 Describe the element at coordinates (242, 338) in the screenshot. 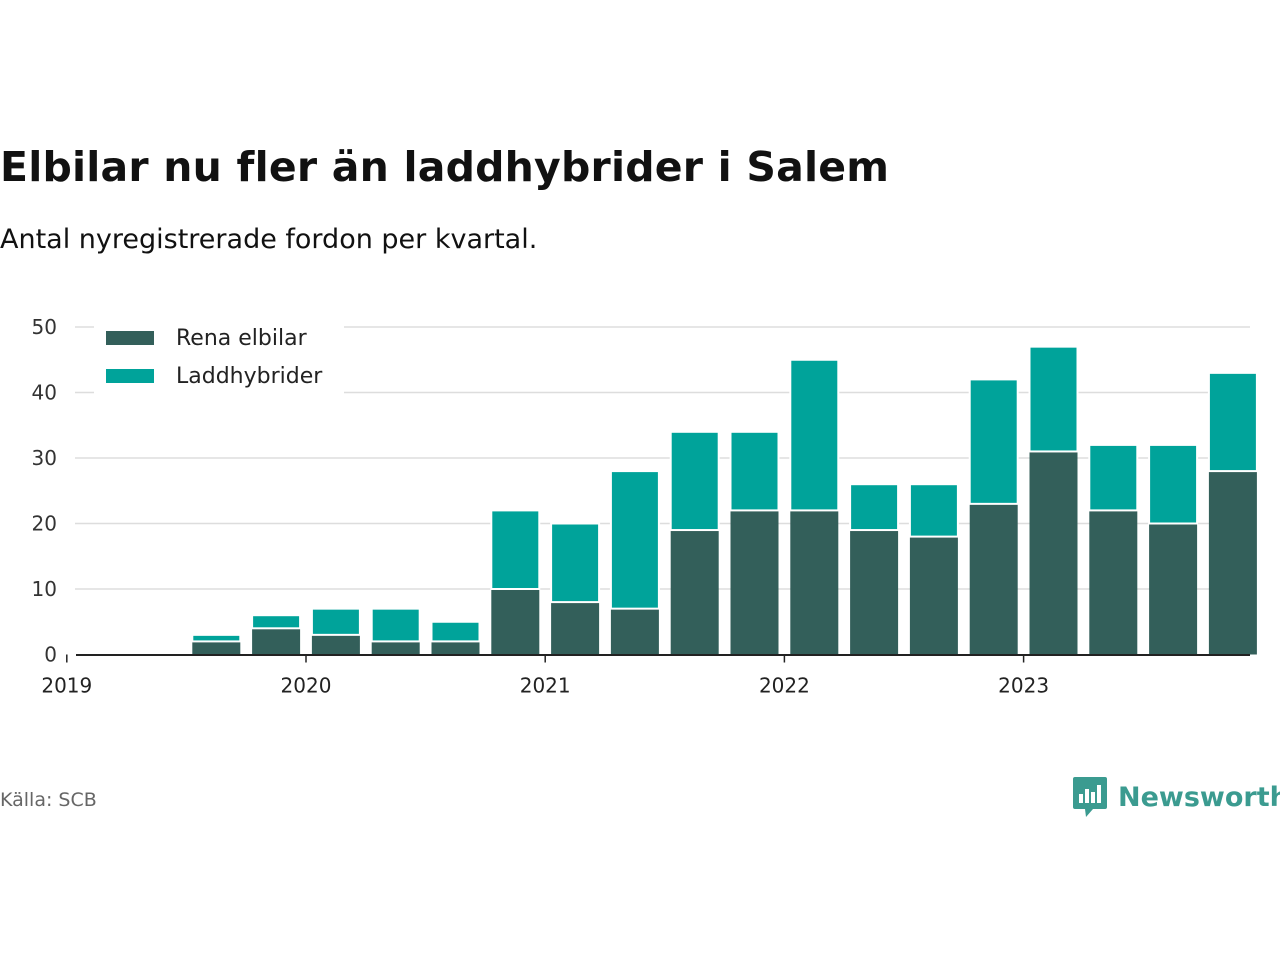

I see `legend-label-rena-elbilar: Rena elbilar` at that location.